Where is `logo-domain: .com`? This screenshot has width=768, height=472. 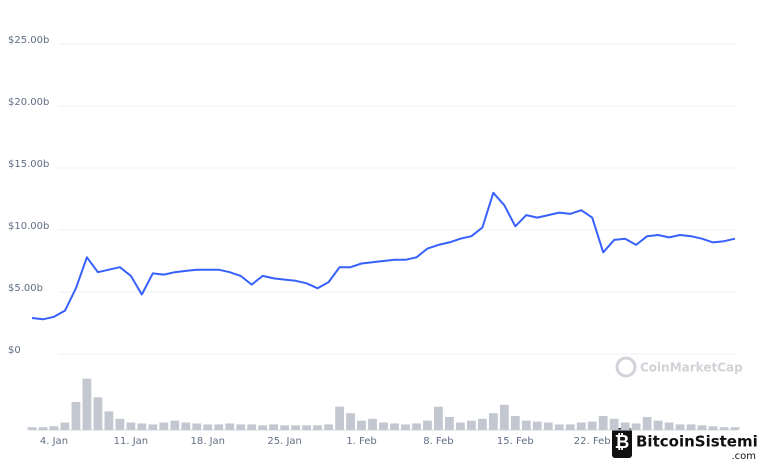 logo-domain: .com is located at coordinates (743, 456).